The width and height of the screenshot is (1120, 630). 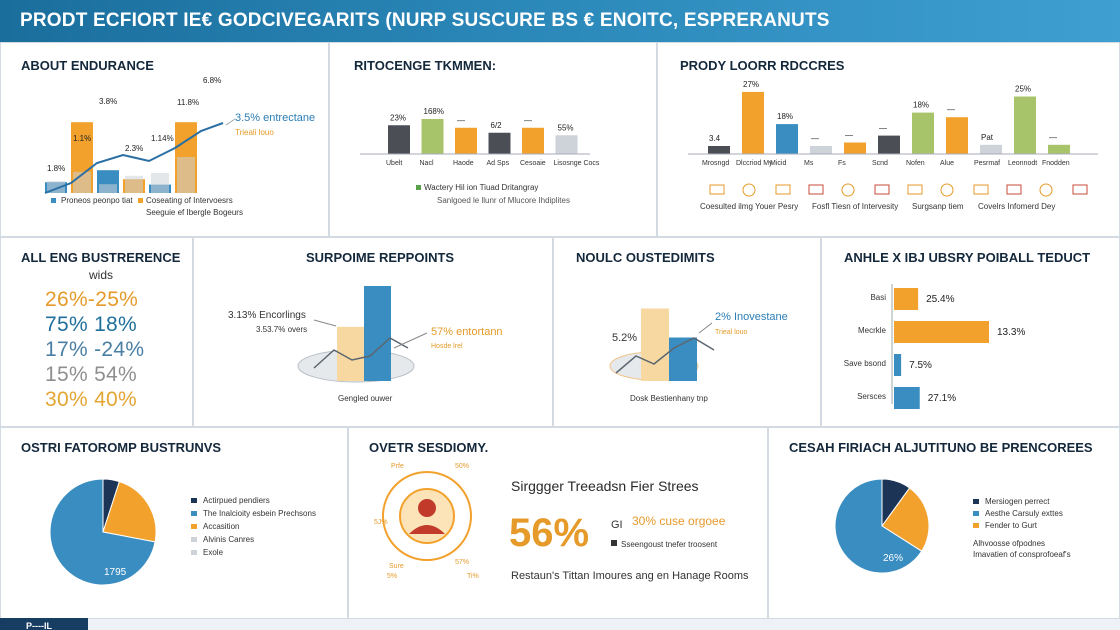 I want to click on panel-title: ABOUT ENDURANCE, so click(x=87, y=65).